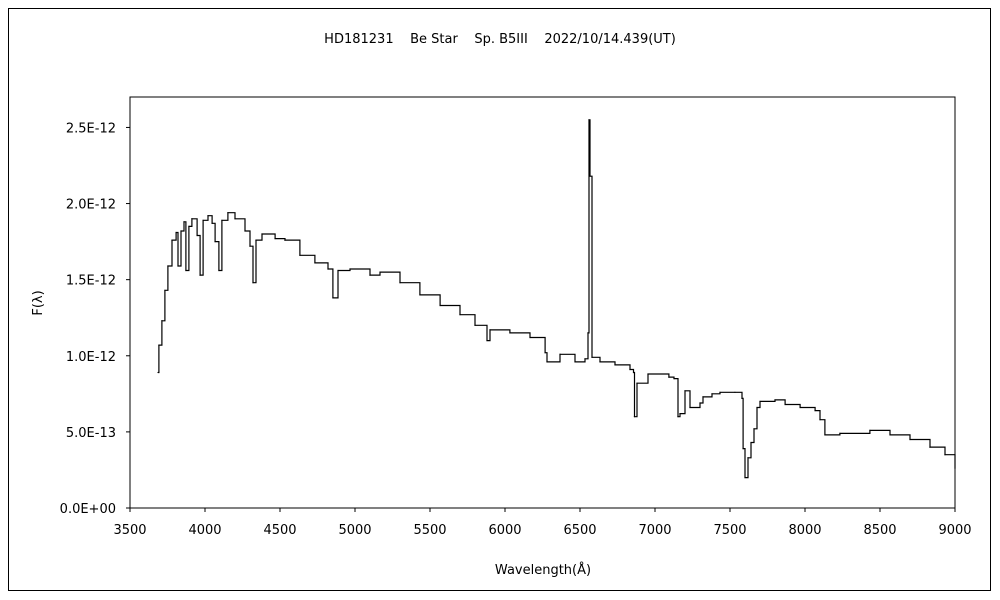 This screenshot has width=1000, height=600. I want to click on y-tick-label: 2.0E-12, so click(91, 205).